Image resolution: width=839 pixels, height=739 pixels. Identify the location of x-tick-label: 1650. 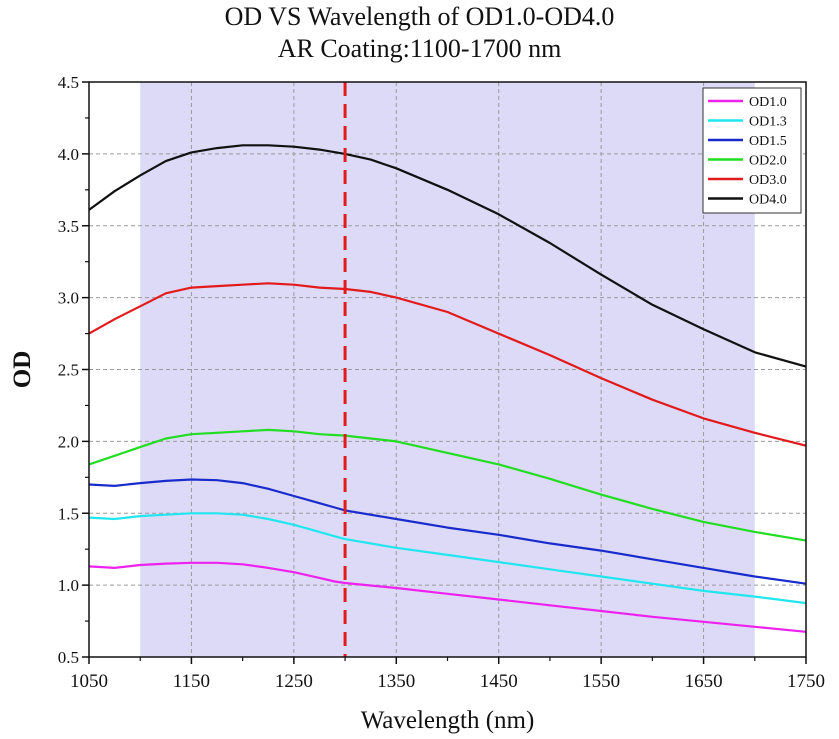
(704, 681).